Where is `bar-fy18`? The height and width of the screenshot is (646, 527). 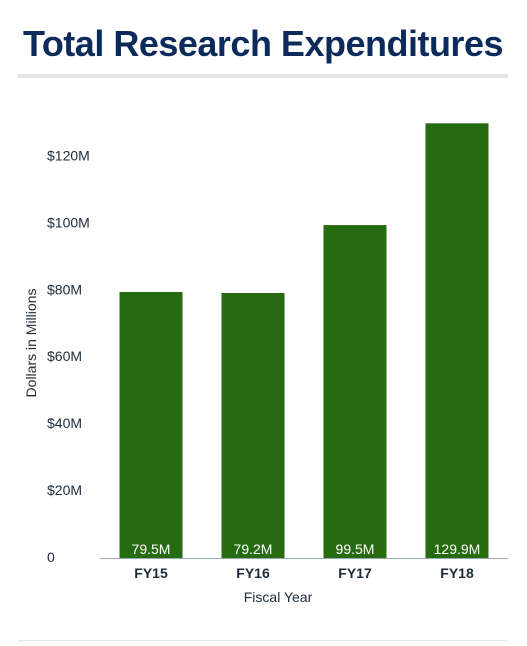 bar-fy18 is located at coordinates (457, 340).